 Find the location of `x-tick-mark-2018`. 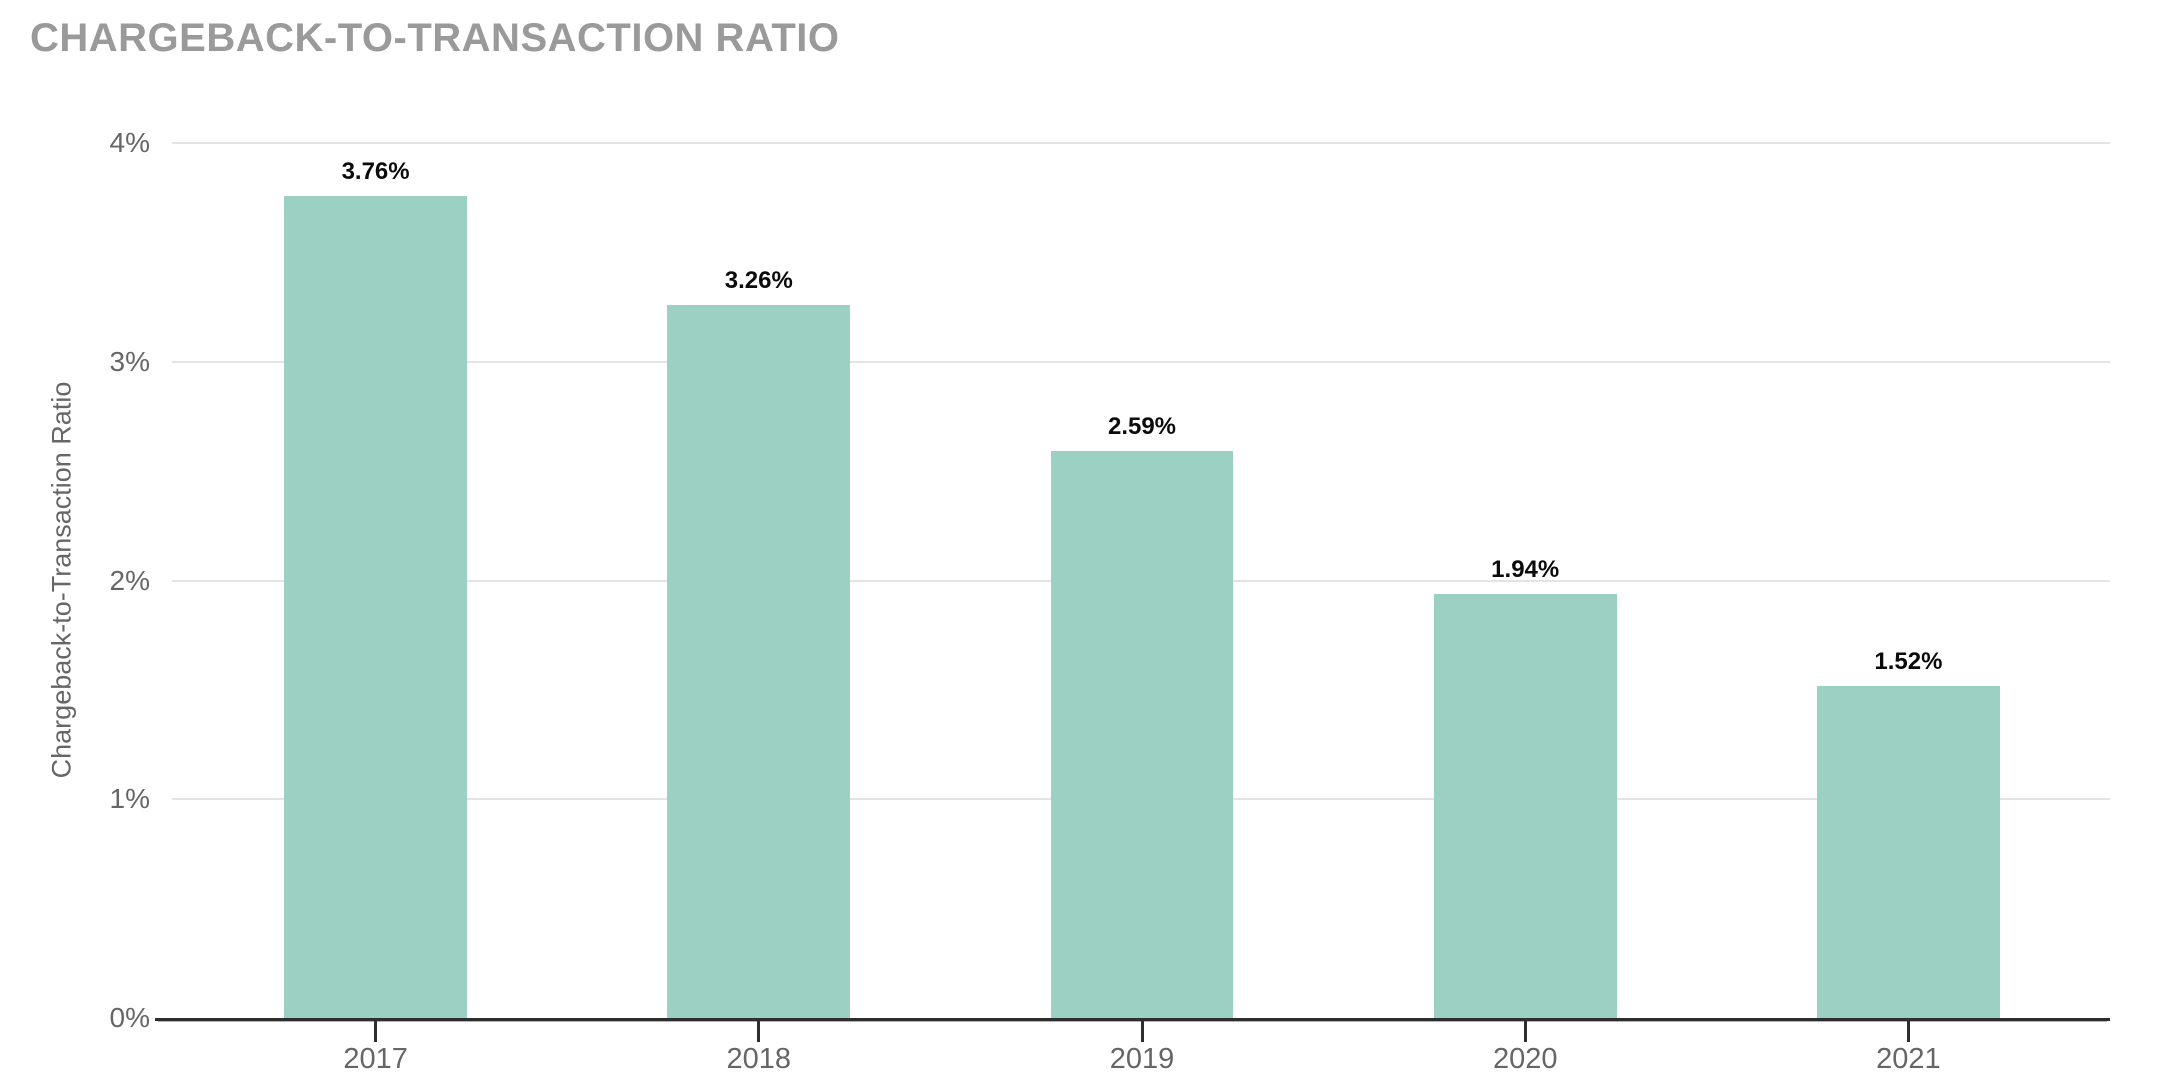

x-tick-mark-2018 is located at coordinates (759, 1031).